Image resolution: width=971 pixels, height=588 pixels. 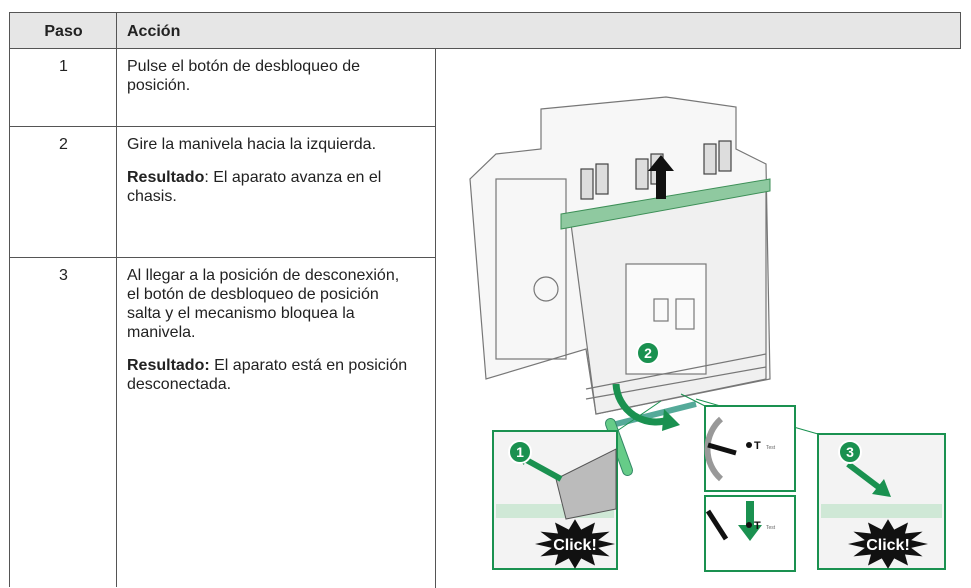 What do you see at coordinates (166, 177) in the screenshot?
I see `result-label: Resultado` at bounding box center [166, 177].